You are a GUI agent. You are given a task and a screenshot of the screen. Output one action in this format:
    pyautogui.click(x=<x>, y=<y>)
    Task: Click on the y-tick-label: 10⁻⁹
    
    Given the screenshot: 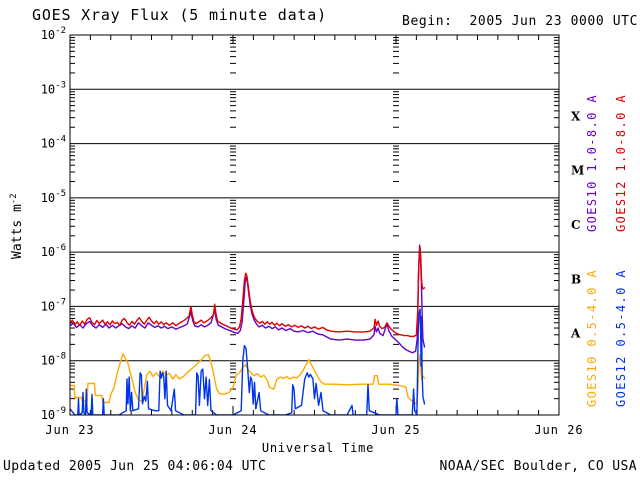 What is the action you would take?
    pyautogui.click(x=53, y=414)
    